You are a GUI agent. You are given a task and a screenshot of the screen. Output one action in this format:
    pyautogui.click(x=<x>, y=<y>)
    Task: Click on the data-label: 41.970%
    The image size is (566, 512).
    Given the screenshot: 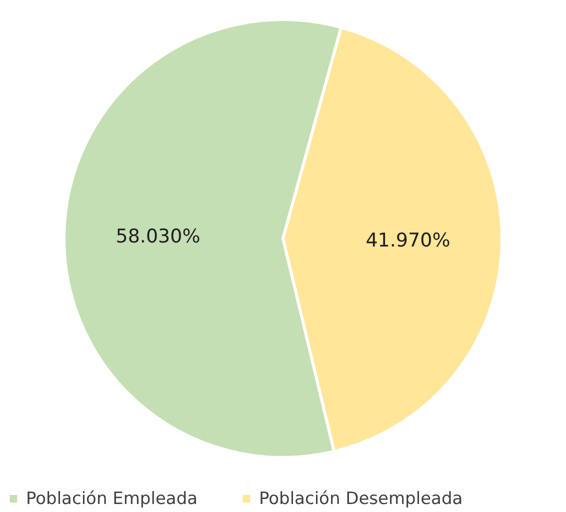 What is the action you would take?
    pyautogui.click(x=408, y=241)
    